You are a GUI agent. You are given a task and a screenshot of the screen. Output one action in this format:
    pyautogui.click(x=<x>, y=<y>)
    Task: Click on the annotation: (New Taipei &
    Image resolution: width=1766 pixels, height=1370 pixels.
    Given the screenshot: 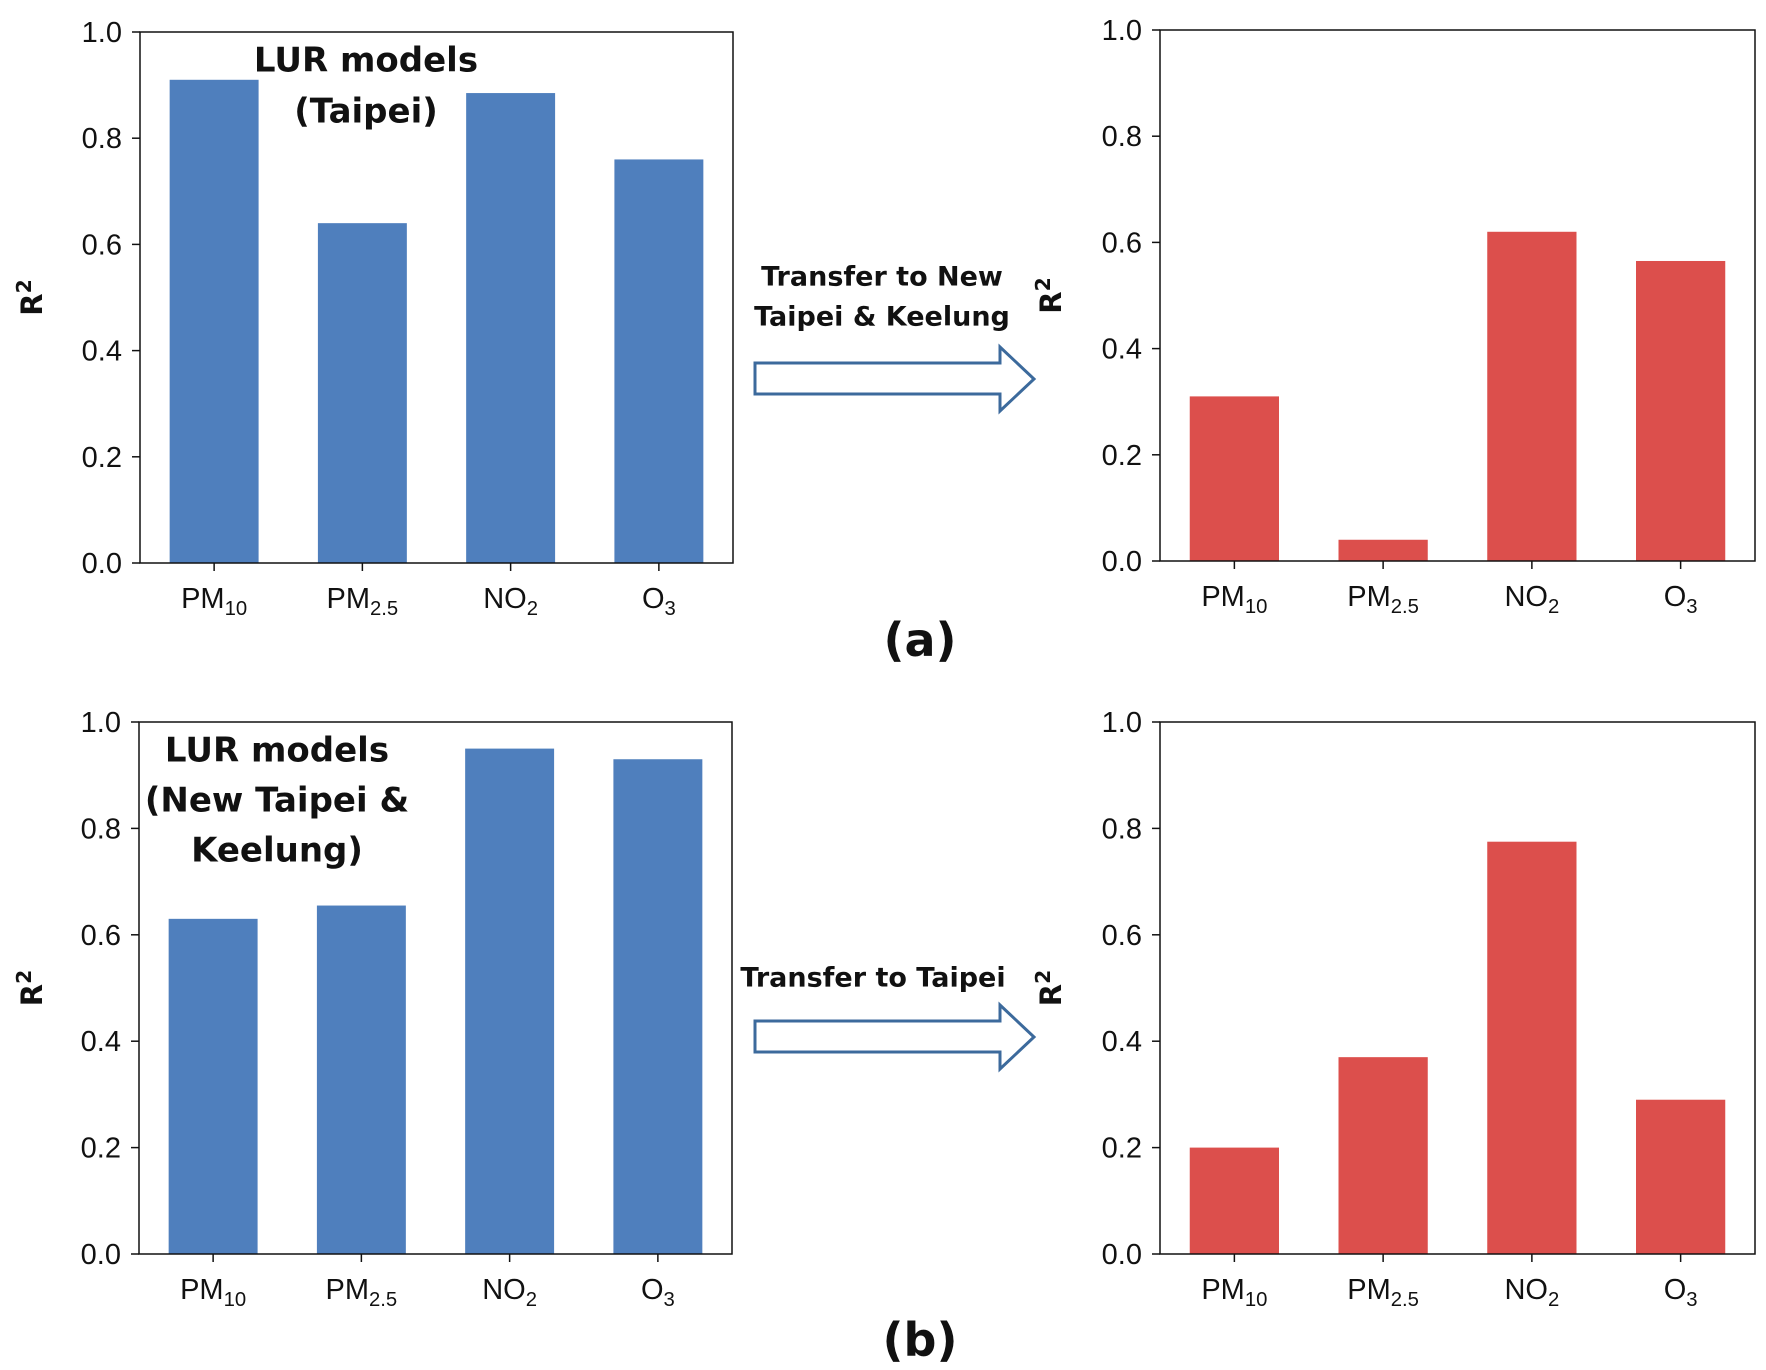 What is the action you would take?
    pyautogui.click(x=277, y=801)
    